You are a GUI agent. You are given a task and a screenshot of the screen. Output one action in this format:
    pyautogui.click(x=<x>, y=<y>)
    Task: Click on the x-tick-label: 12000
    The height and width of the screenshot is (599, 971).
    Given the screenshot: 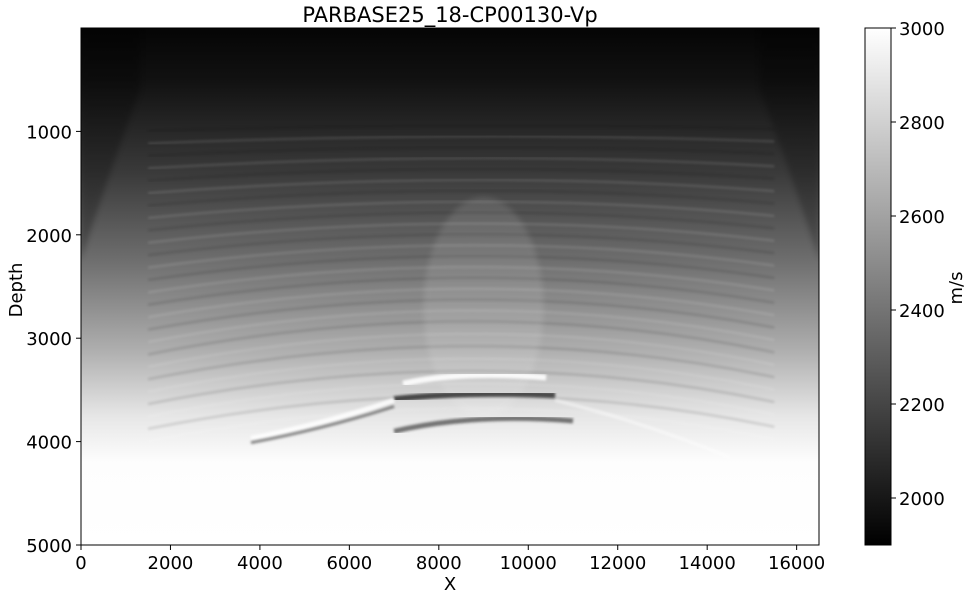 What is the action you would take?
    pyautogui.click(x=617, y=563)
    